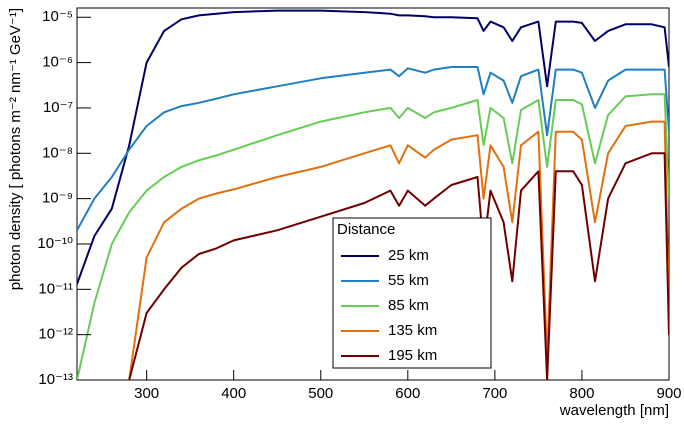  Describe the element at coordinates (55, 288) in the screenshot. I see `y-tick-label: 10⁻¹¹` at that location.